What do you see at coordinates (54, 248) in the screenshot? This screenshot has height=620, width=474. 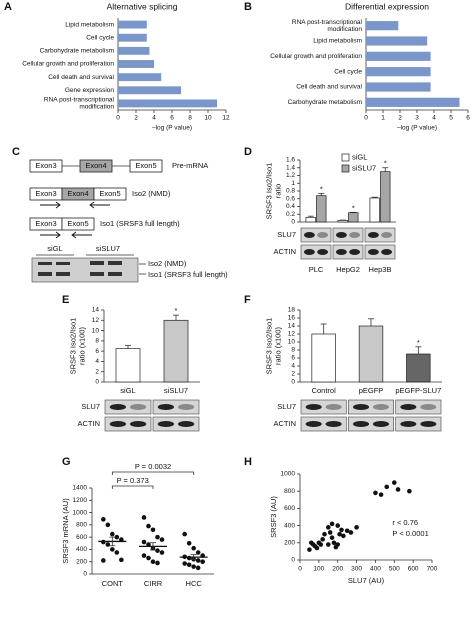 I see `lane-label: siGL` at bounding box center [54, 248].